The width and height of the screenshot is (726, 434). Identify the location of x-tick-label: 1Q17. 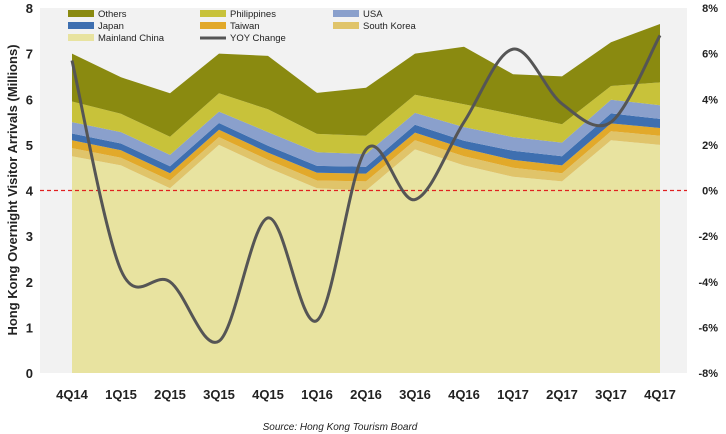
(513, 394).